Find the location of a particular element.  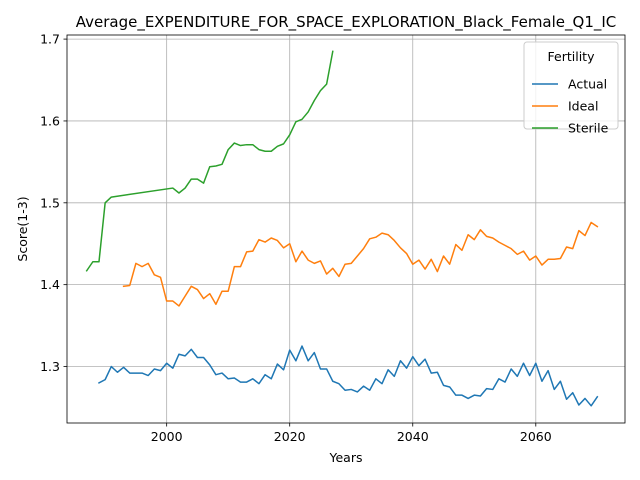

series-line-ideal is located at coordinates (360, 264).